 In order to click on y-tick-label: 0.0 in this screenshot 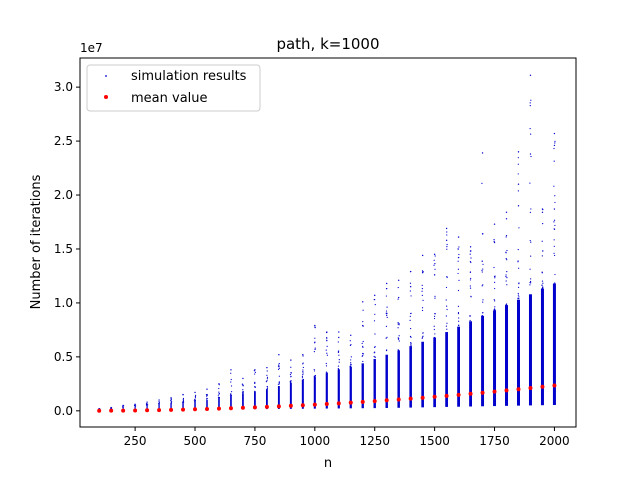, I will do `click(63, 411)`.